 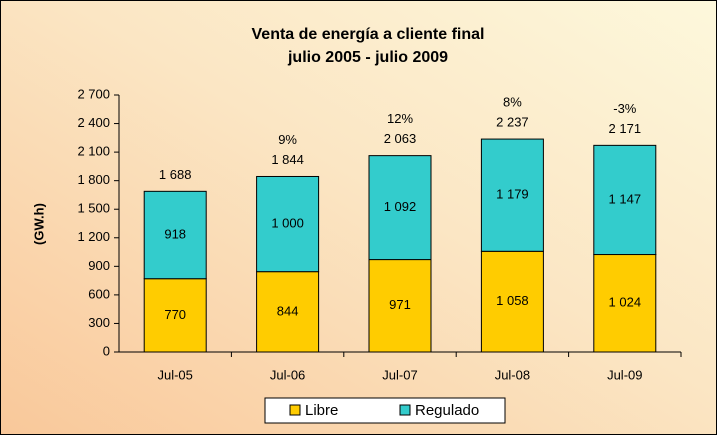 What do you see at coordinates (38, 224) in the screenshot?
I see `y-axis-label: (GW.h)` at bounding box center [38, 224].